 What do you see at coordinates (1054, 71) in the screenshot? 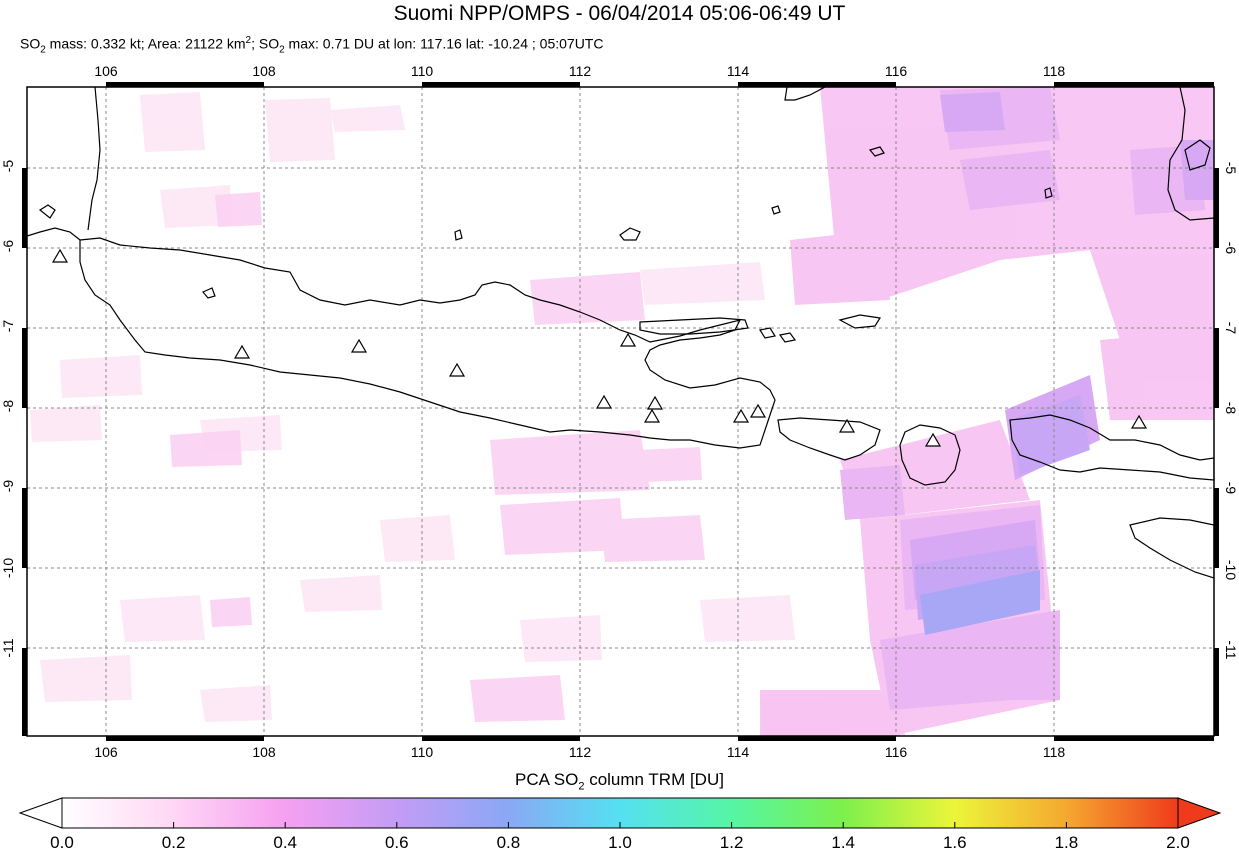
I see `lon-tick-top-118: 118` at bounding box center [1054, 71].